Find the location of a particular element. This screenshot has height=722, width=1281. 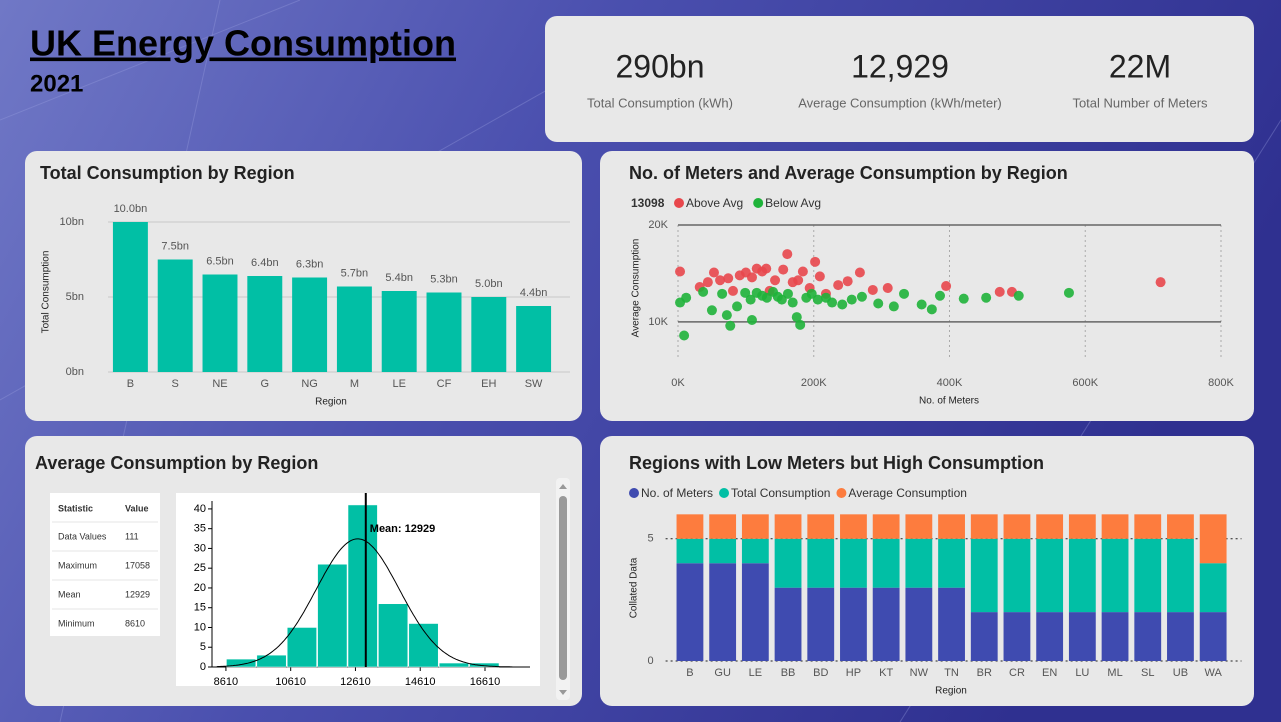

y-tick-label: 10 is located at coordinates (200, 627).